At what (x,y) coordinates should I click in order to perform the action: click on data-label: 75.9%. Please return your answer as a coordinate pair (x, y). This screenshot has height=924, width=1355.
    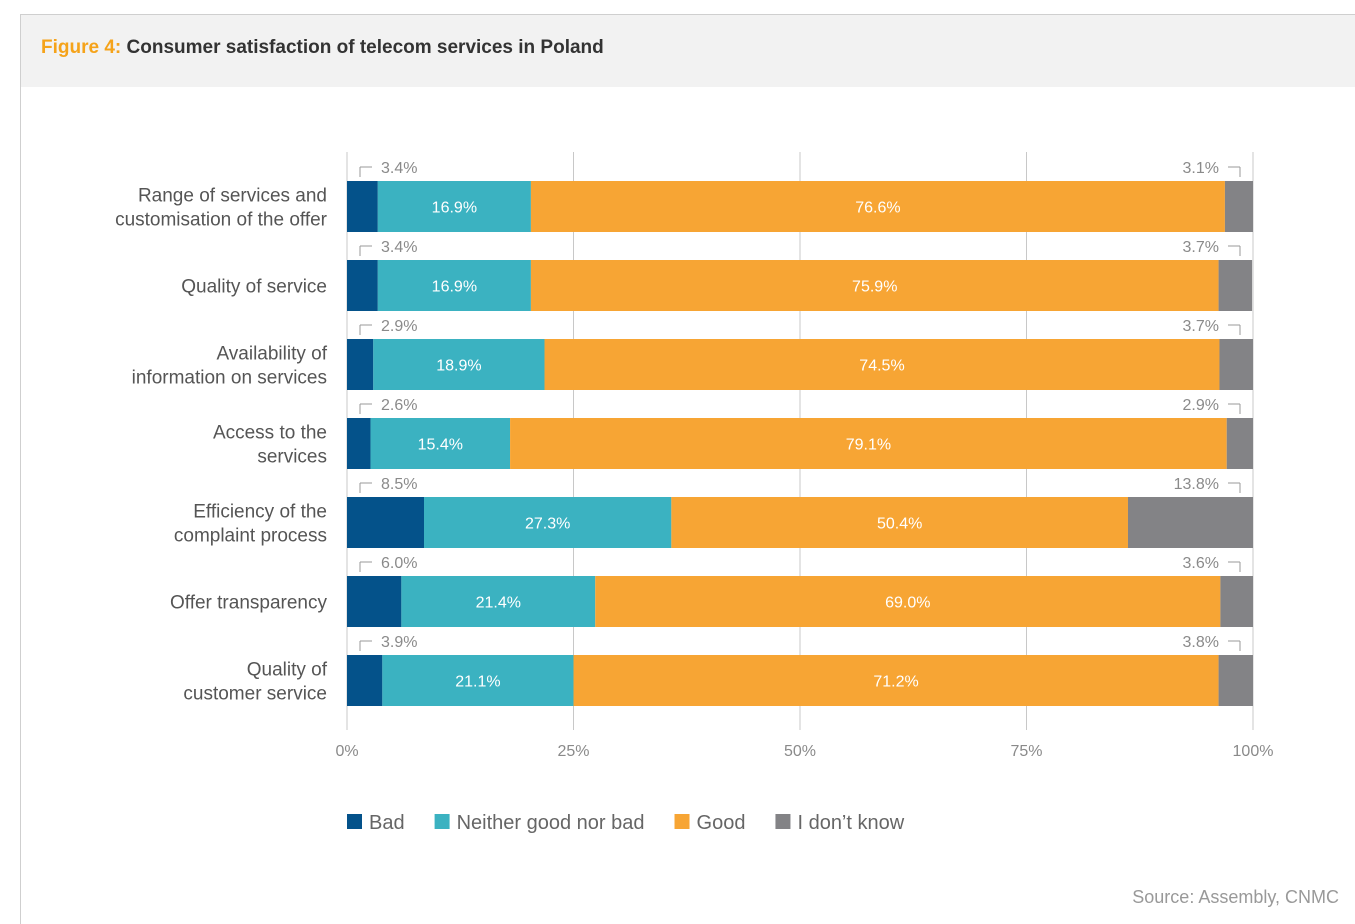
    Looking at the image, I should click on (874, 287).